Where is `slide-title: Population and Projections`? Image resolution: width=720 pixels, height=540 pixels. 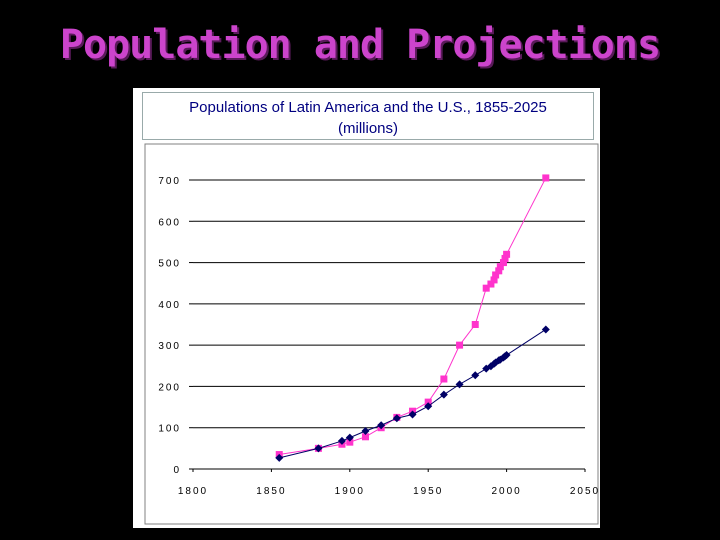 slide-title: Population and Projections is located at coordinates (360, 45).